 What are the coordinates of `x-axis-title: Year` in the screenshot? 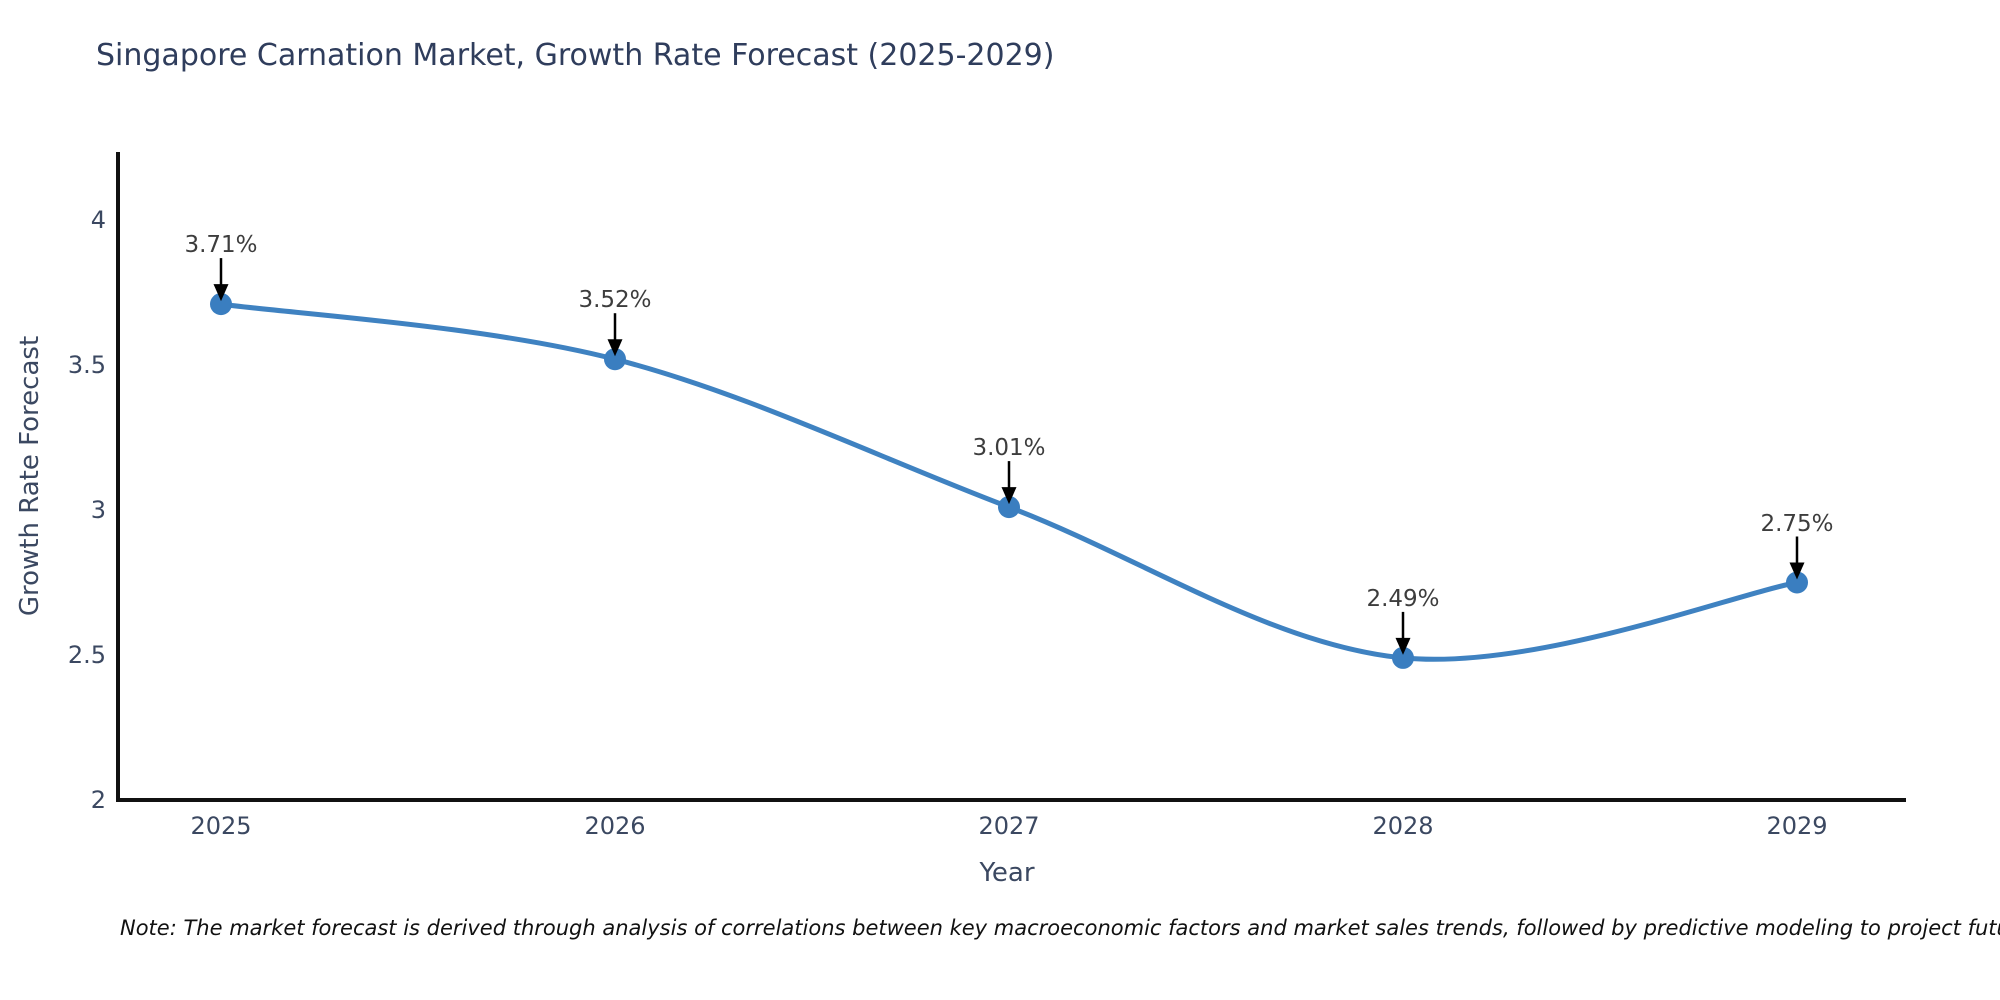 It's located at (1007, 873).